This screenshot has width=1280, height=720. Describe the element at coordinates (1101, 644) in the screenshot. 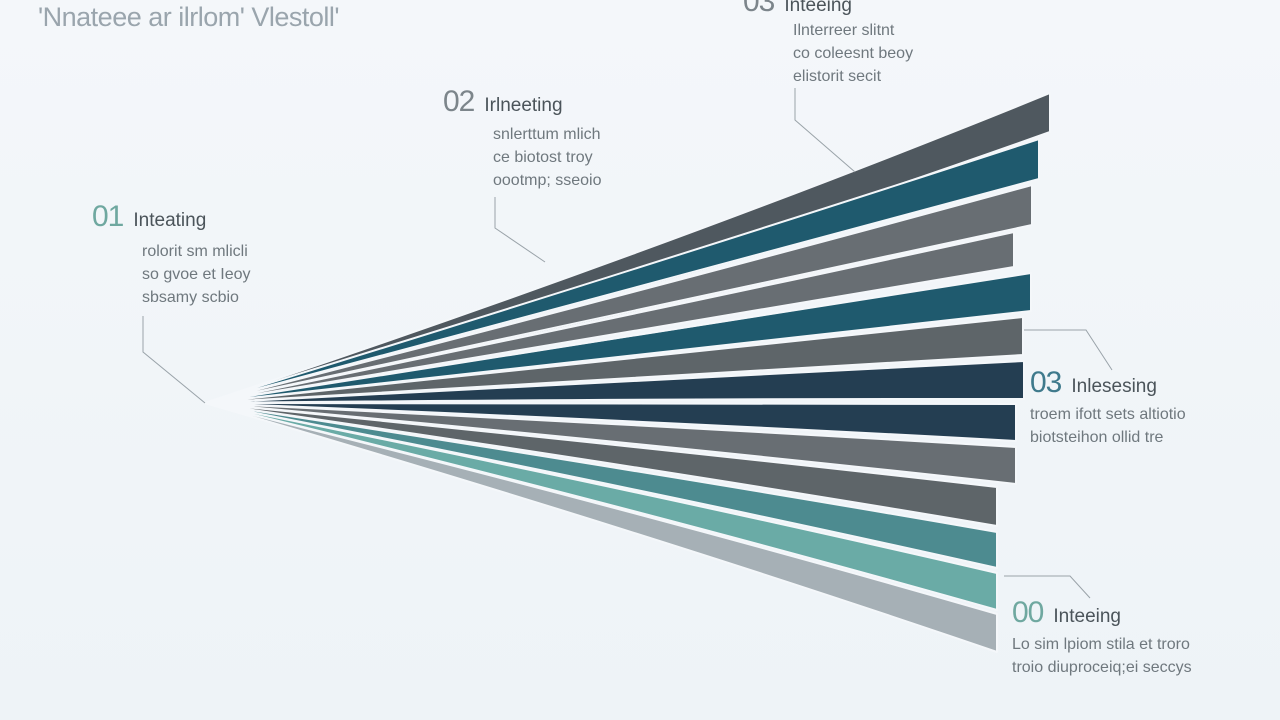

I see `callout-line: Lo sim lpiom stila et troro` at that location.